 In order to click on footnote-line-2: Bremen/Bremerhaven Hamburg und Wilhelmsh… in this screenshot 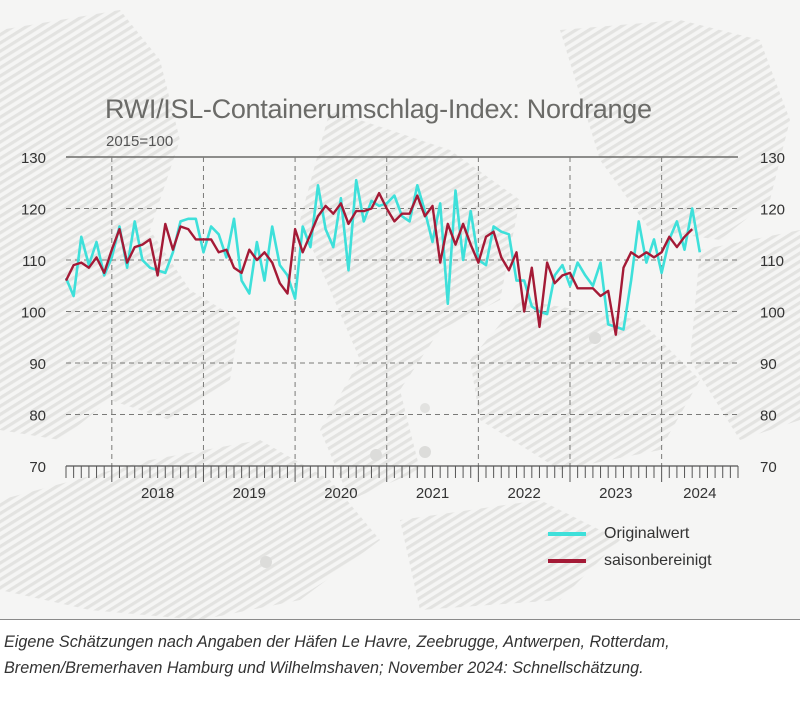, I will do `click(324, 668)`.